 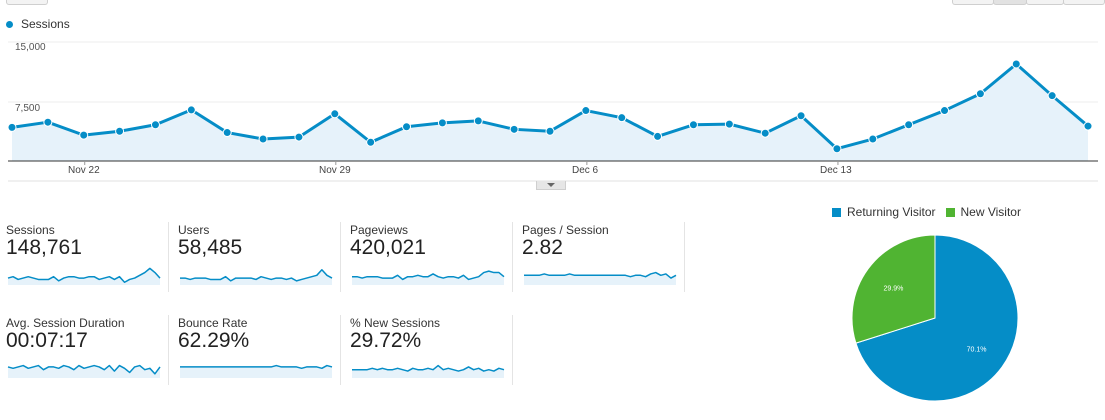 I want to click on pie-legend: Returning Visitor New Visitor, so click(x=926, y=212).